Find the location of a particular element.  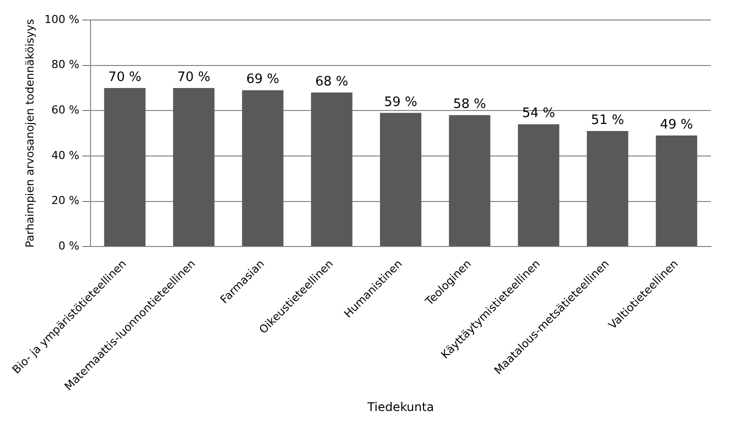

data-label: 58 % is located at coordinates (469, 104).